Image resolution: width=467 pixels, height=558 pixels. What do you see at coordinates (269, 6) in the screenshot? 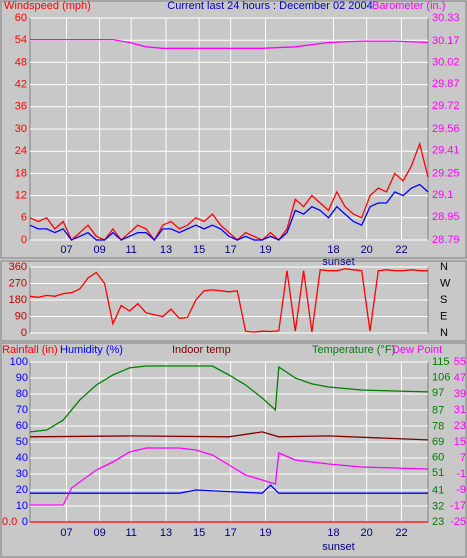
I see `chart-title: Current last 24 hours : December 02 2004` at bounding box center [269, 6].